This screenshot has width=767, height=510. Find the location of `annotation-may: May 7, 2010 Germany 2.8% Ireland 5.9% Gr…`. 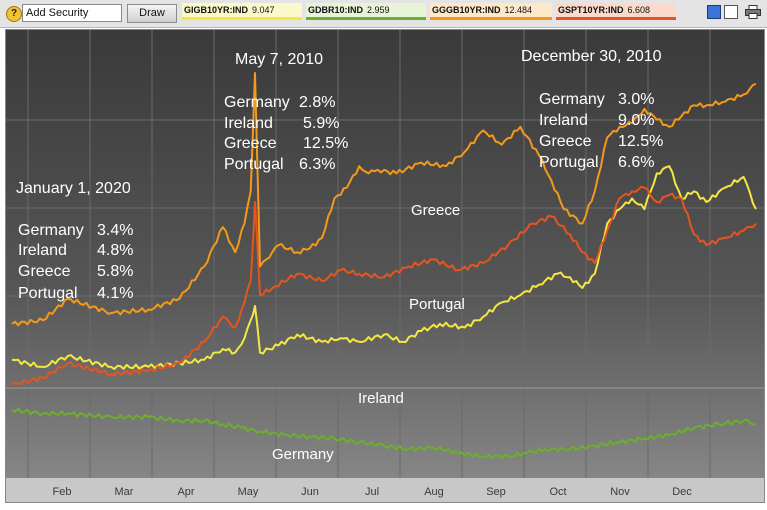

annotation-may: May 7, 2010 Germany 2.8% Ireland 5.9% Gr… is located at coordinates (286, 112).